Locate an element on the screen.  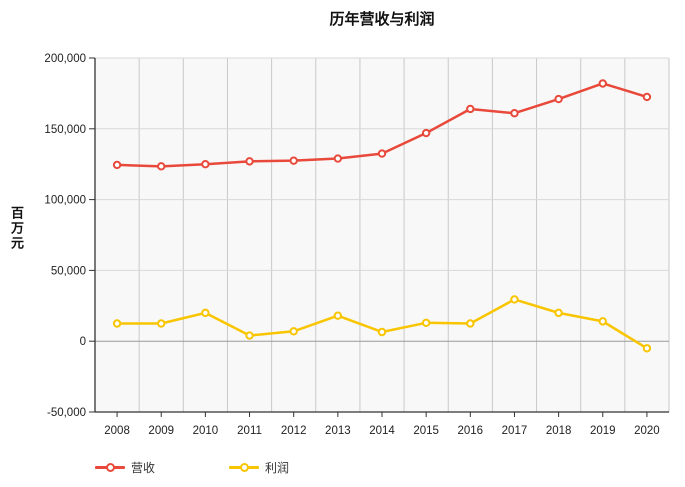
x-tick-label: 2020 is located at coordinates (647, 431).